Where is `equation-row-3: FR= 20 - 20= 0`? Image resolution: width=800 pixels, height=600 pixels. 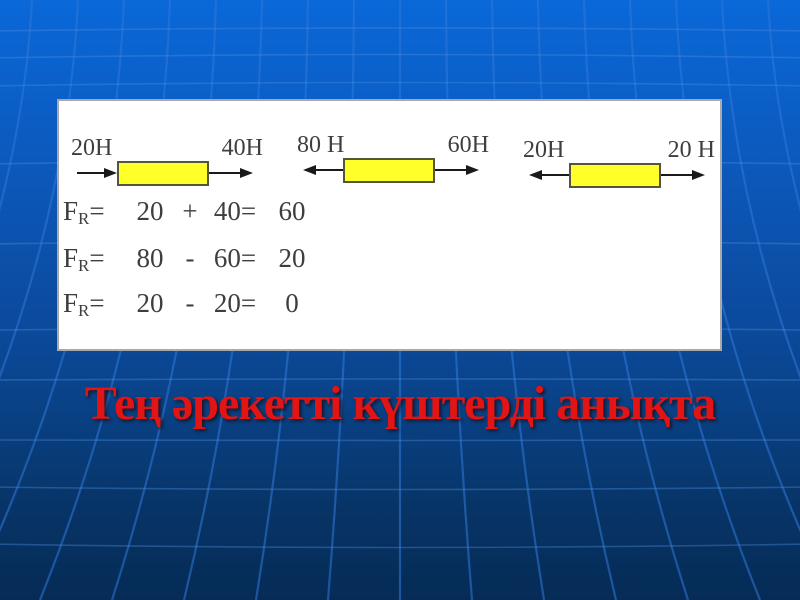
equation-row-3: FR= 20 - 20= 0 is located at coordinates (192, 307).